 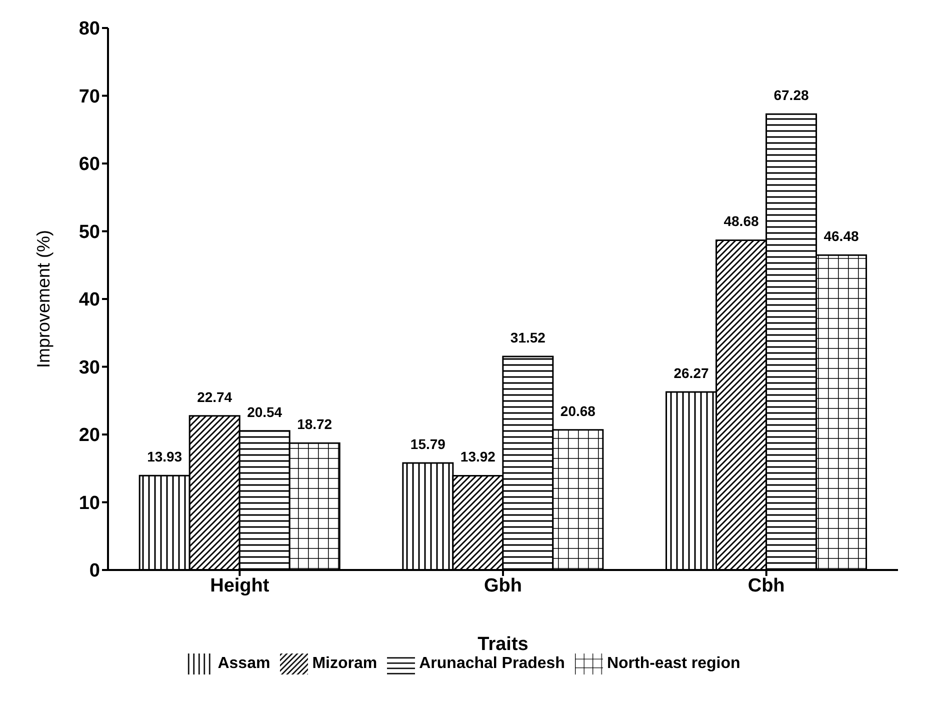 What do you see at coordinates (841, 236) in the screenshot?
I see `data-label: 46.48` at bounding box center [841, 236].